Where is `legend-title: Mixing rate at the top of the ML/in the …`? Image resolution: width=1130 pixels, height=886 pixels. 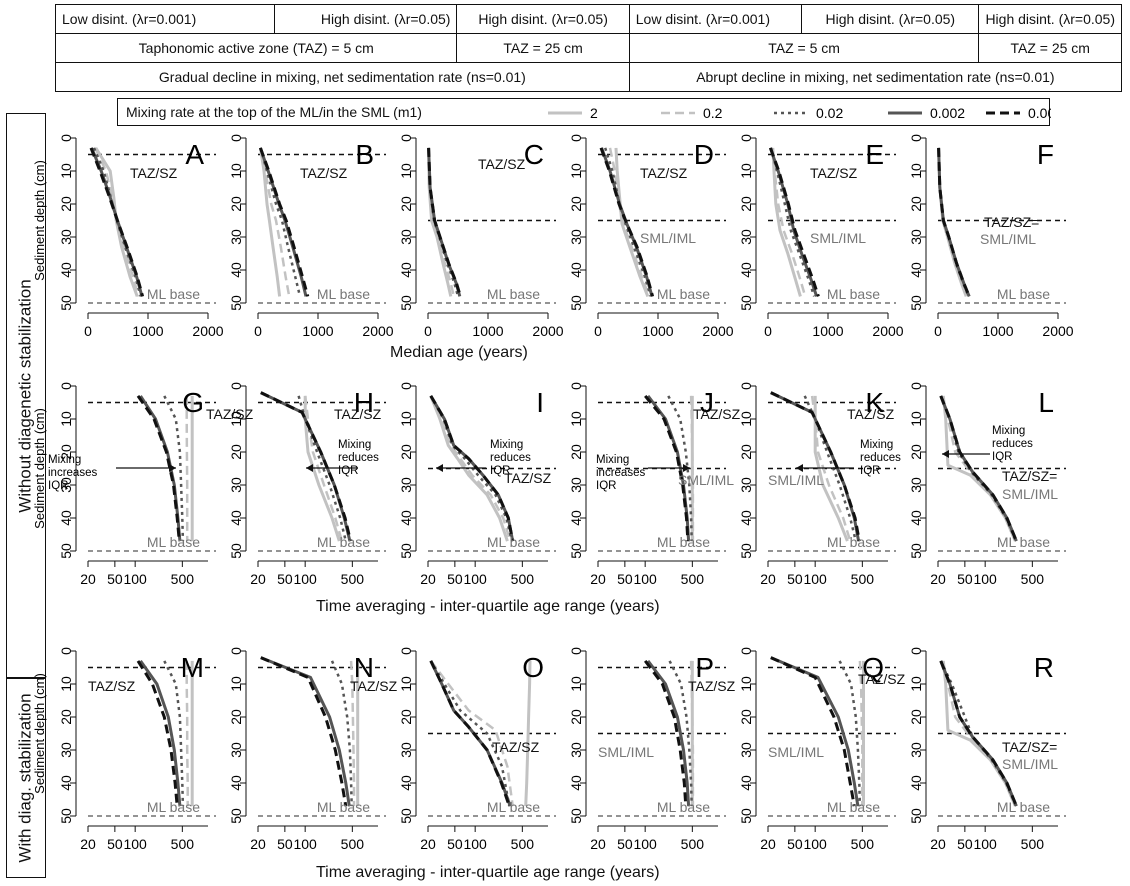 legend-title: Mixing rate at the top of the ML/in the … is located at coordinates (274, 112).